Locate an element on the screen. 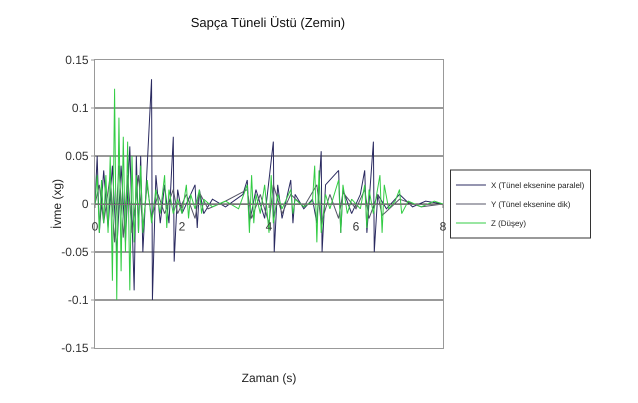 This screenshot has height=403, width=638. legend-label: X (Tünel eksenine paralel) is located at coordinates (537, 185).